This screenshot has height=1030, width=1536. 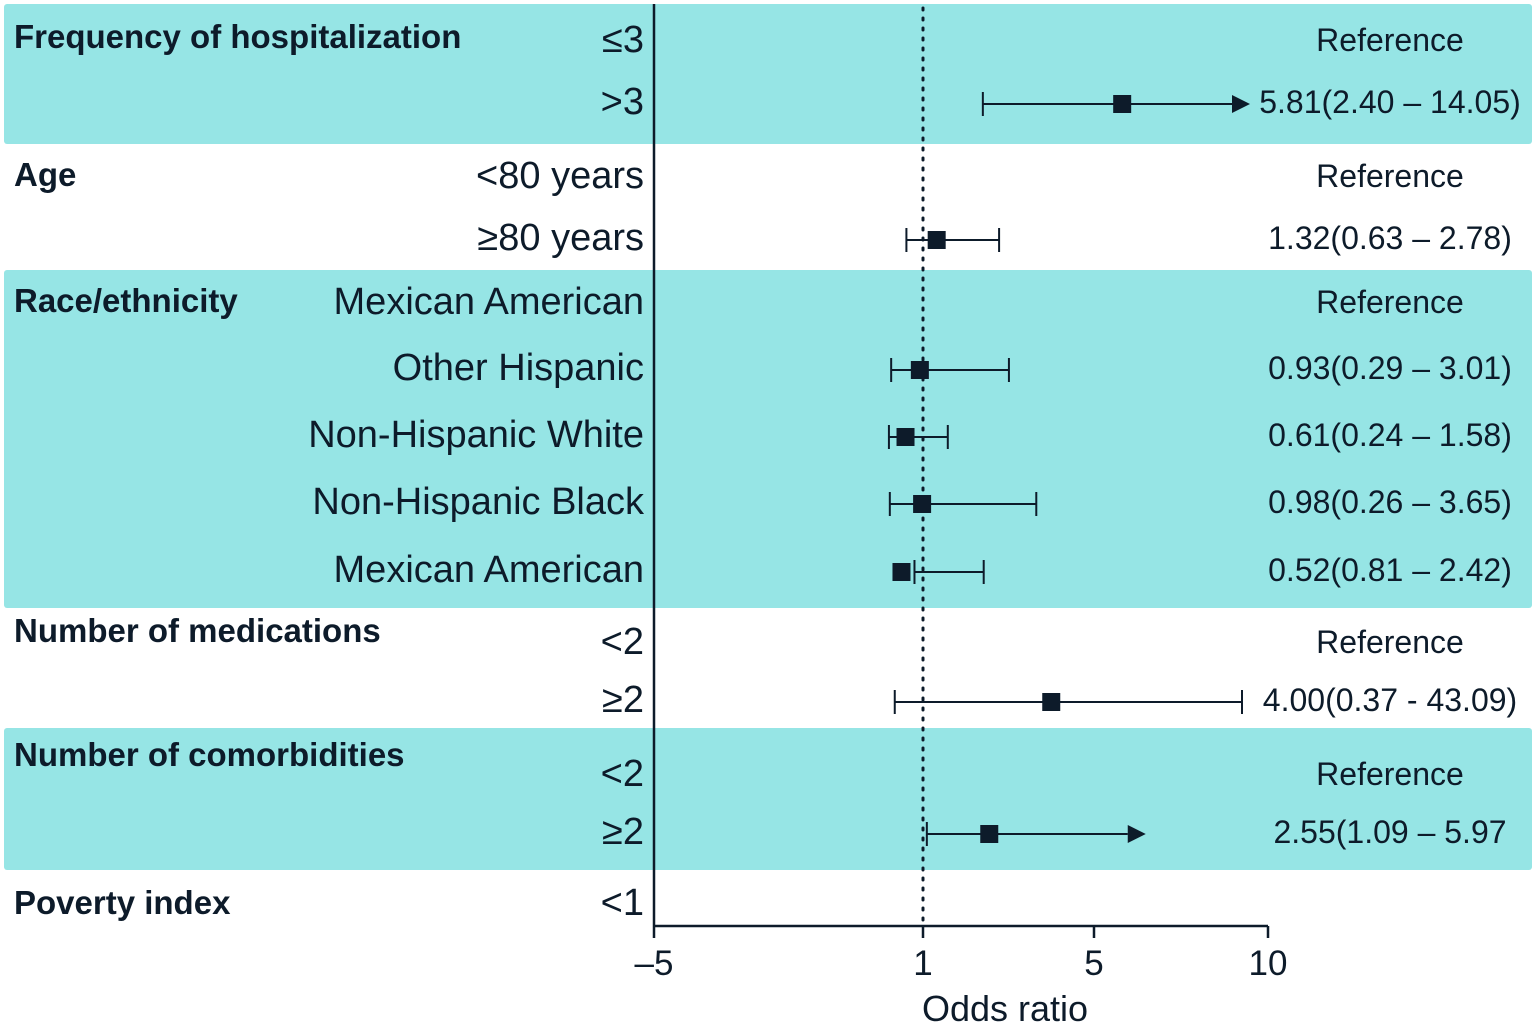 What do you see at coordinates (476, 435) in the screenshot?
I see `level-label: Non-Hispanic White` at bounding box center [476, 435].